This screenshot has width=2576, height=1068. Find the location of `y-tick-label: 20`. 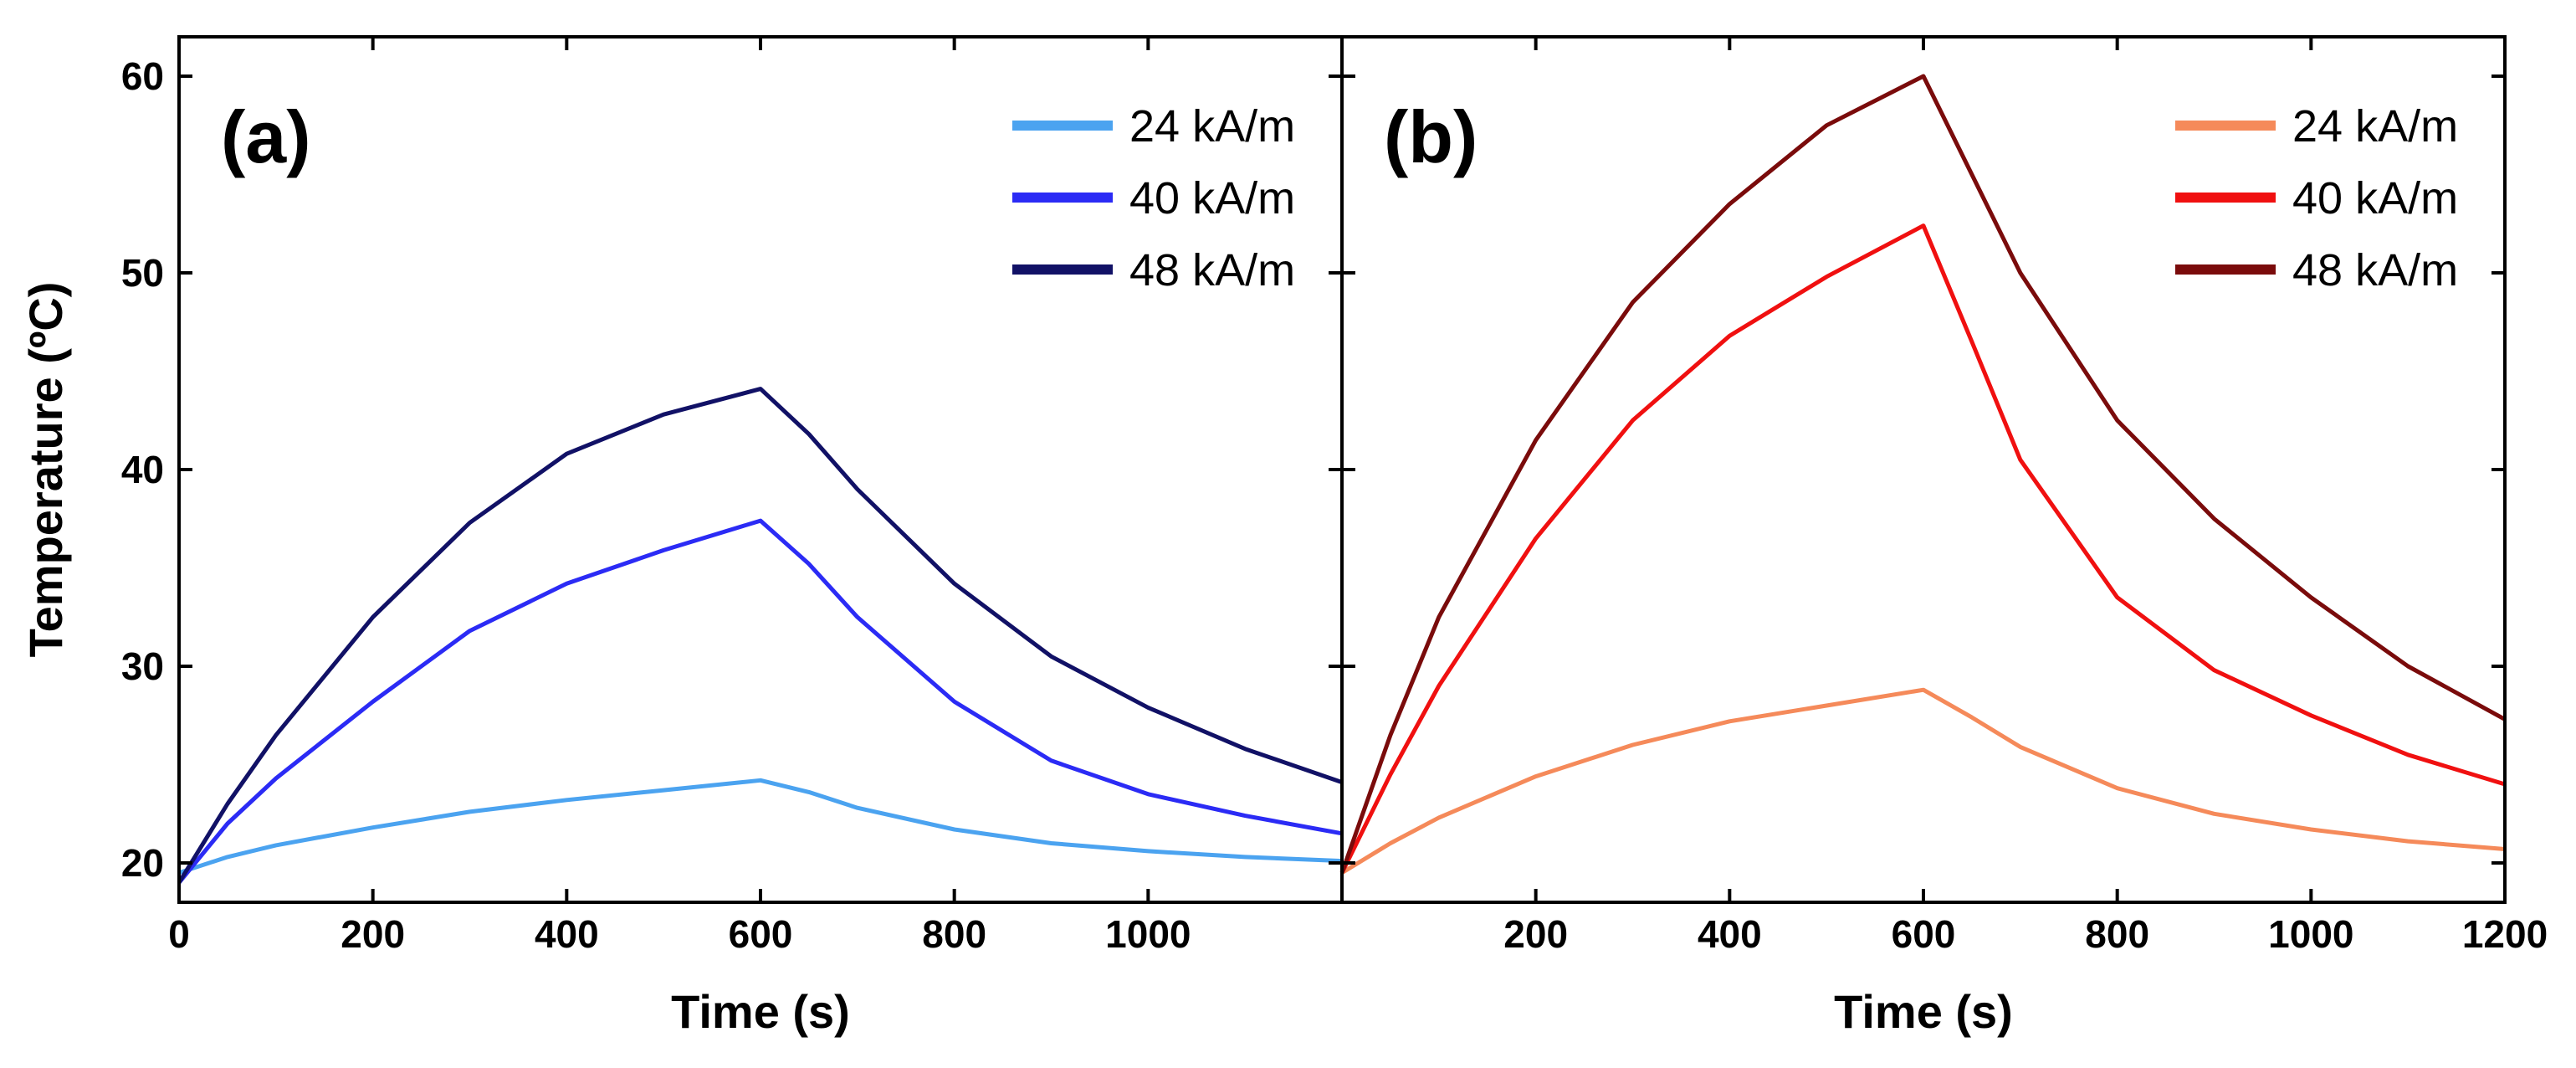

y-tick-label: 20 is located at coordinates (142, 863).